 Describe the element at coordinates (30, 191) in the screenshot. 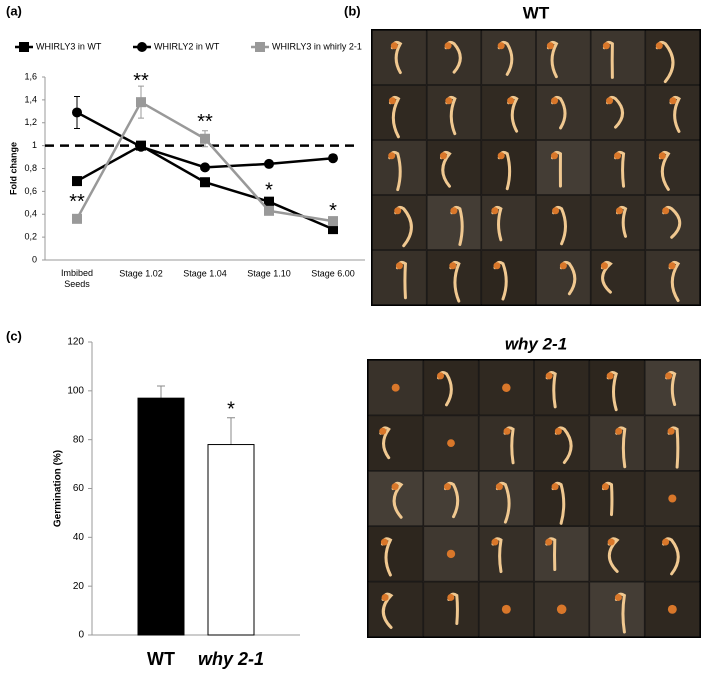

I see `y-tick-label: 0,6` at that location.